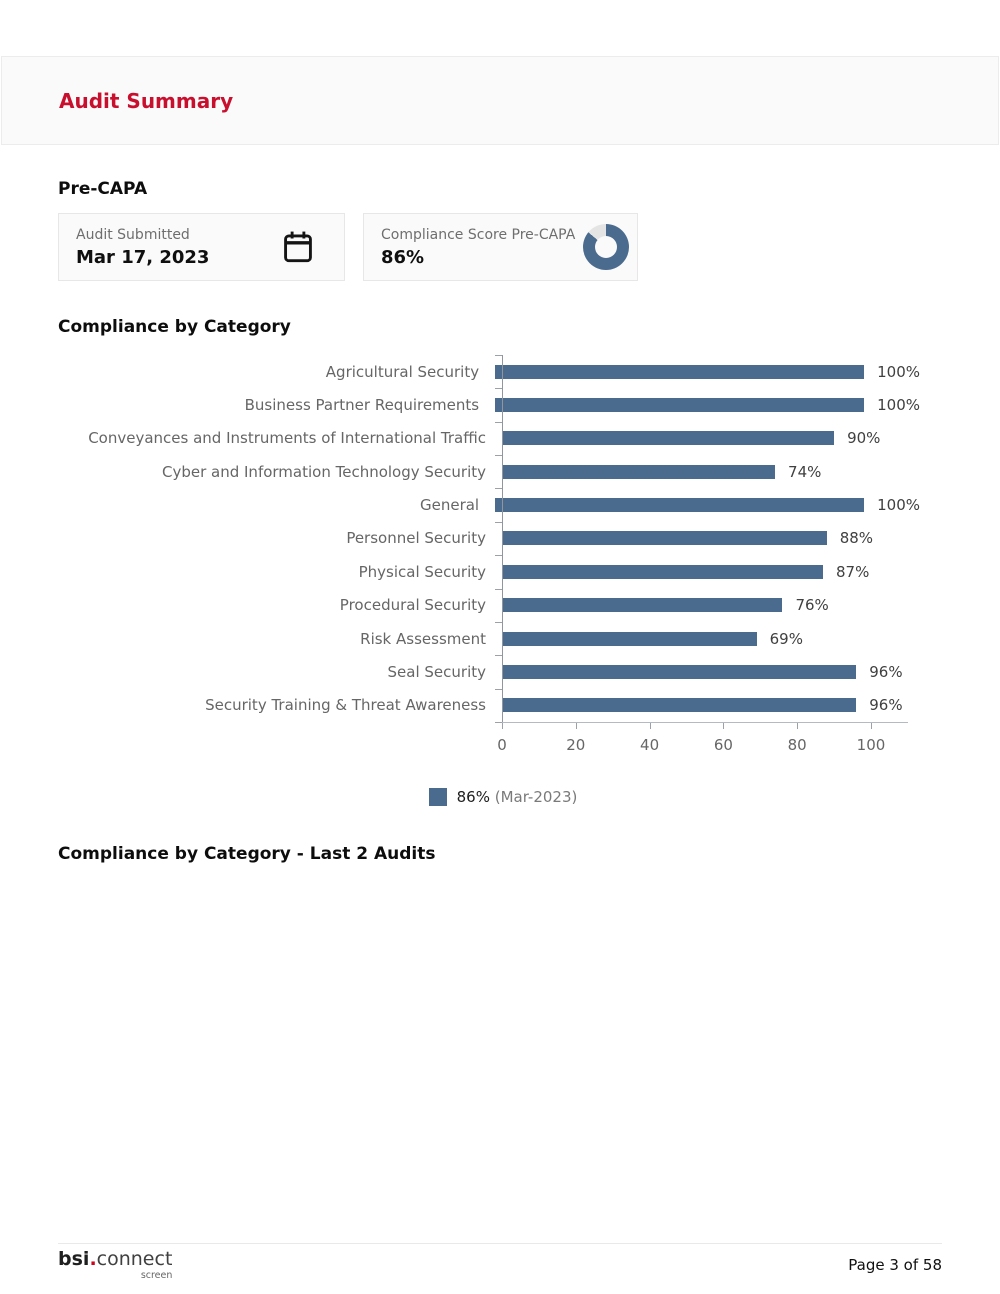 This screenshot has height=1294, width=1000. I want to click on logo-screen-text: screen, so click(156, 1275).